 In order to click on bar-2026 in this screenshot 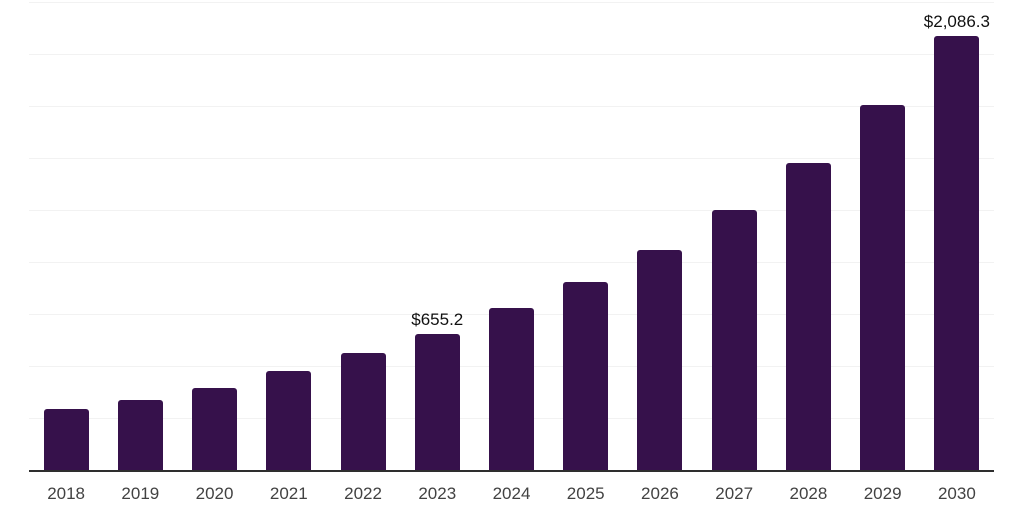, I will do `click(660, 360)`.